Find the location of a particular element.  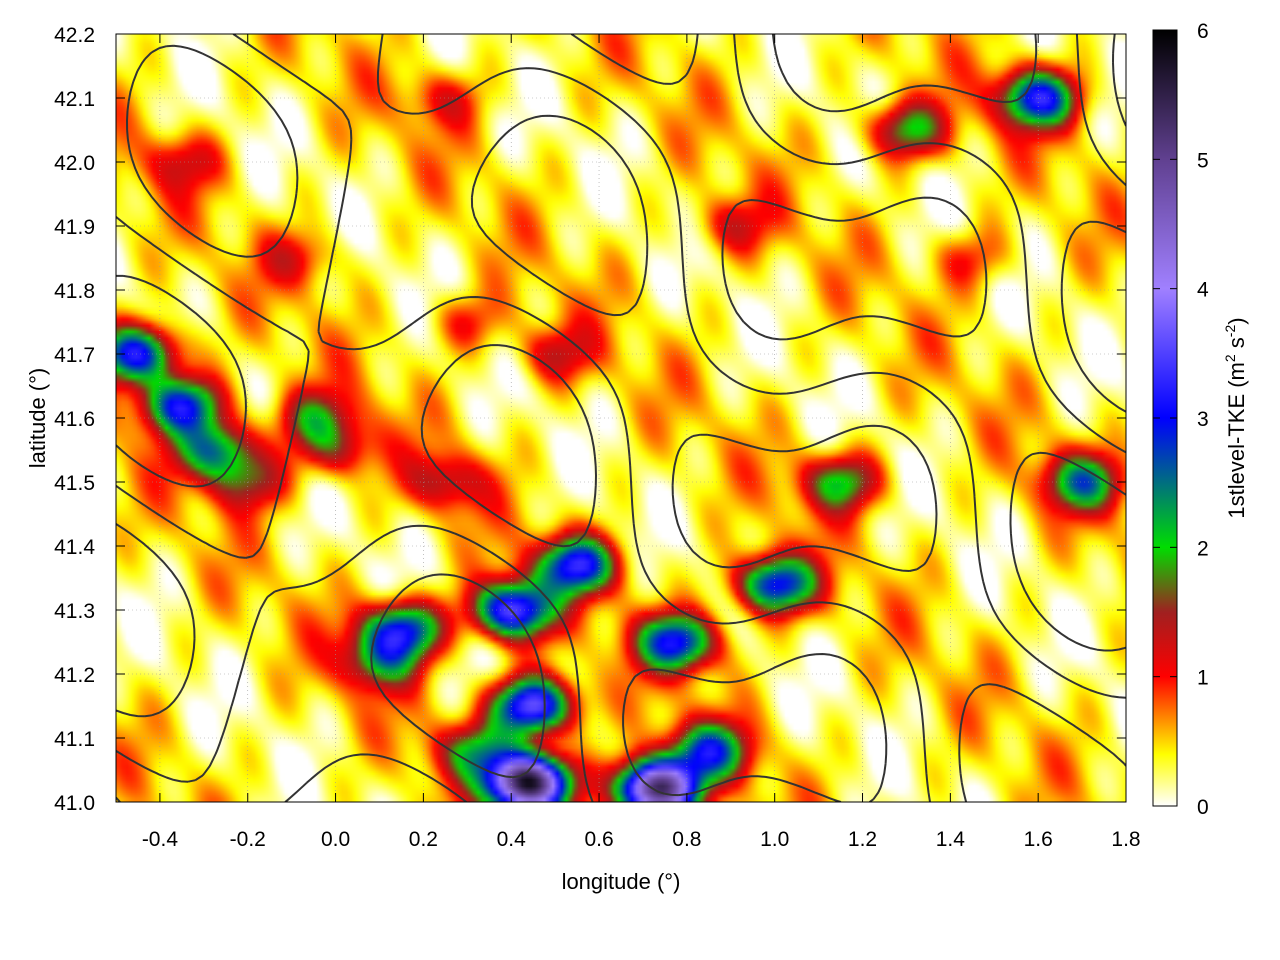

y-tick-label: 41.7 is located at coordinates (74, 355).